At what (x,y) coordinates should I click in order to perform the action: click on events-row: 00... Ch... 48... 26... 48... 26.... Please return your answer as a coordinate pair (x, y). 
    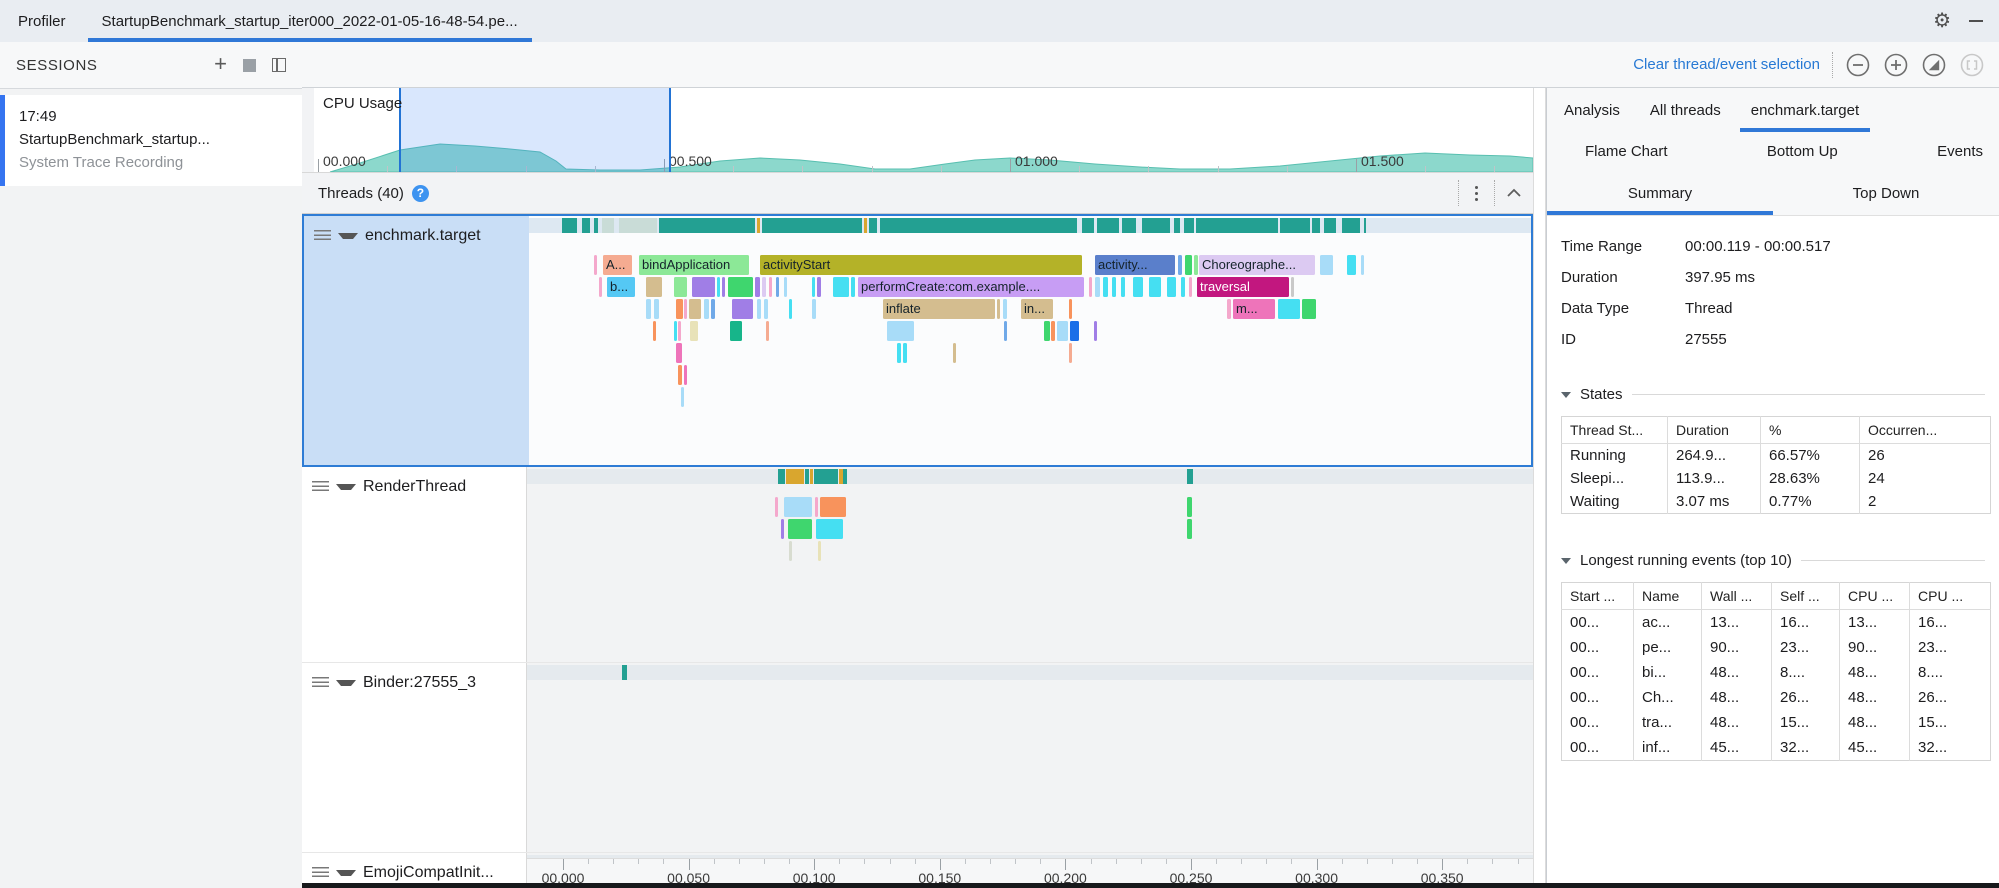
    Looking at the image, I should click on (1776, 697).